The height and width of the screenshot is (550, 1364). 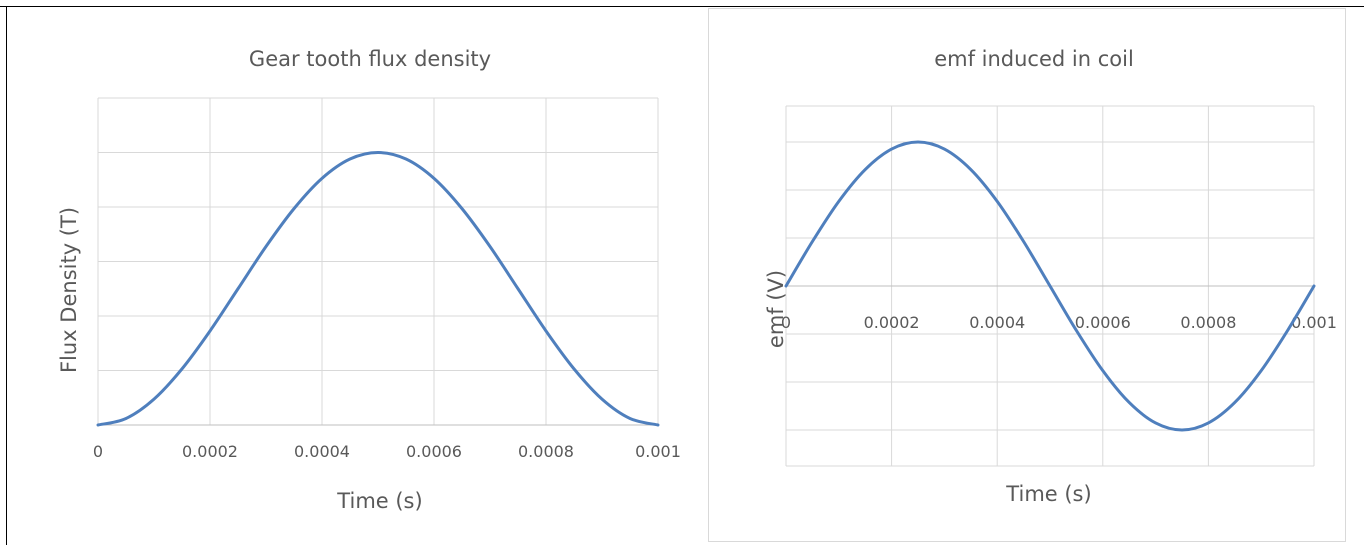 I want to click on y-axis-label: Flux Density (T), so click(x=69, y=290).